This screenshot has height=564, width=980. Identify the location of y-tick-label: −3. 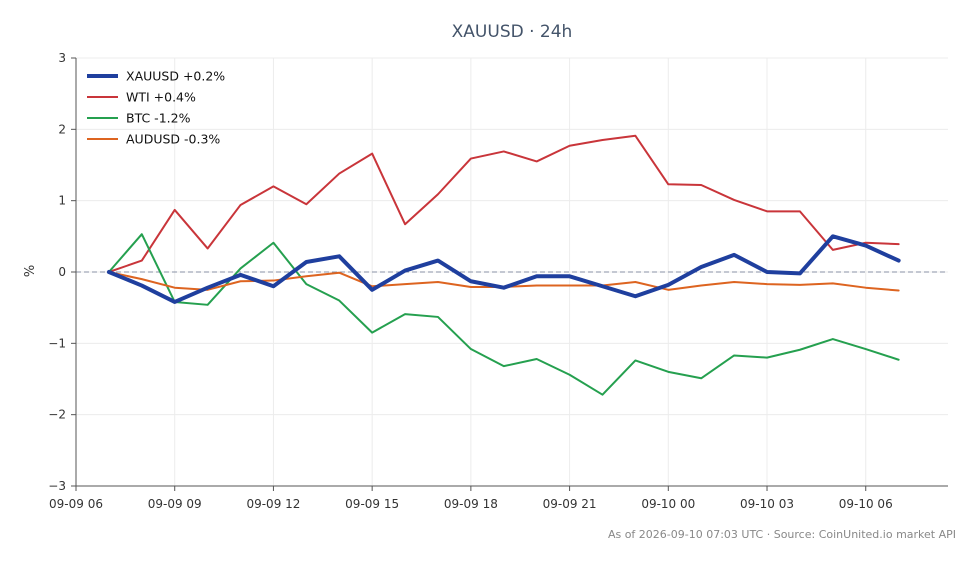
(57, 486).